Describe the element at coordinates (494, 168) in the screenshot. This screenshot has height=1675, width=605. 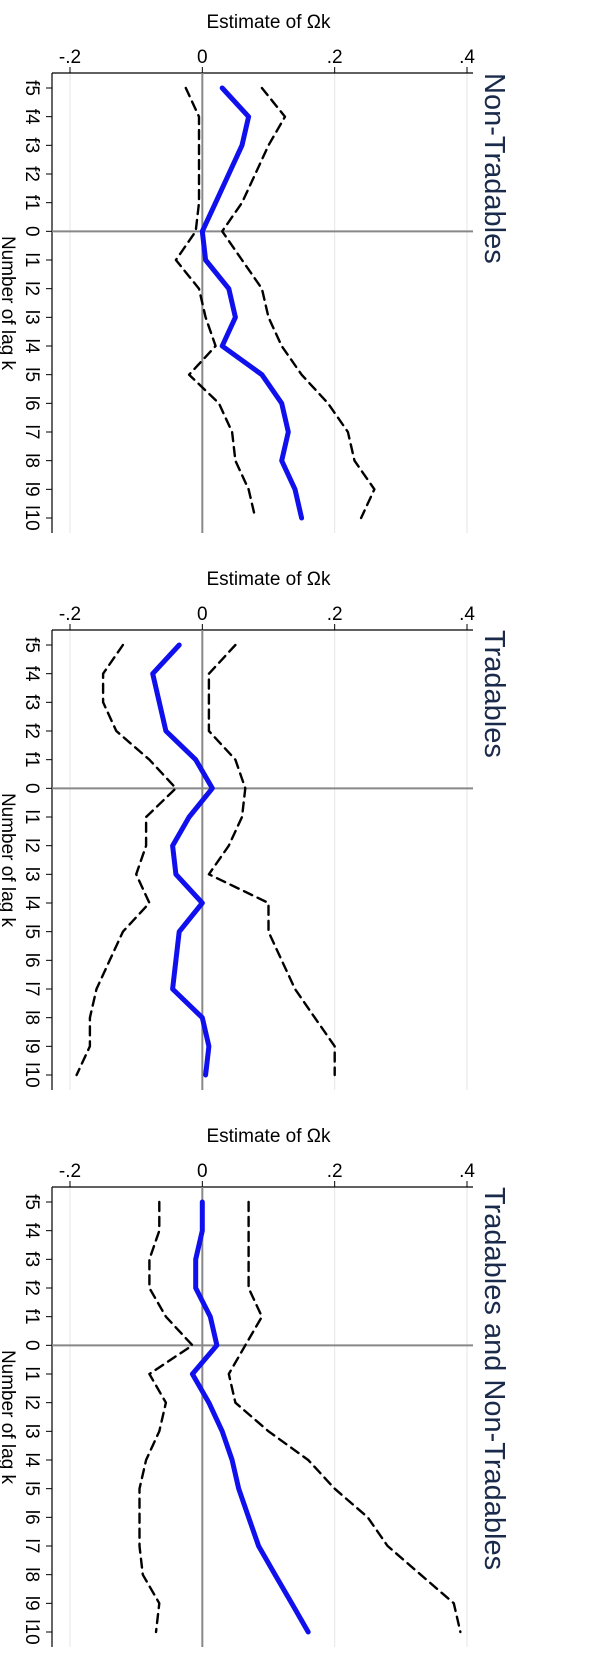
I see `chart-title: Non-Tradables` at that location.